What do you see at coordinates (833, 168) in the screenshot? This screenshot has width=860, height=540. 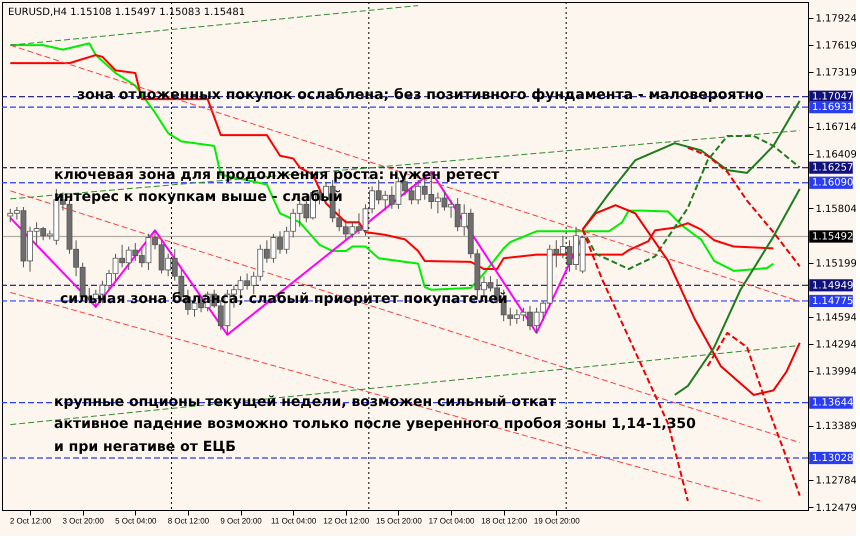 I see `ref-line-label: 1.16257` at bounding box center [833, 168].